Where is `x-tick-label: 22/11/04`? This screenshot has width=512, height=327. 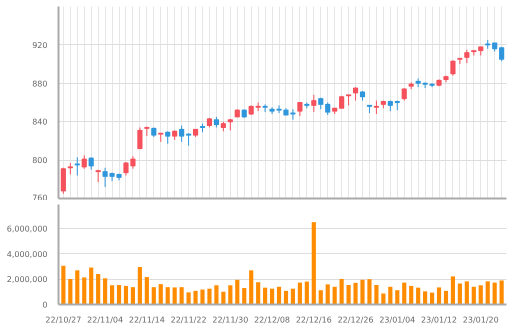
x-tick-label: 22/11/04 is located at coordinates (105, 320).